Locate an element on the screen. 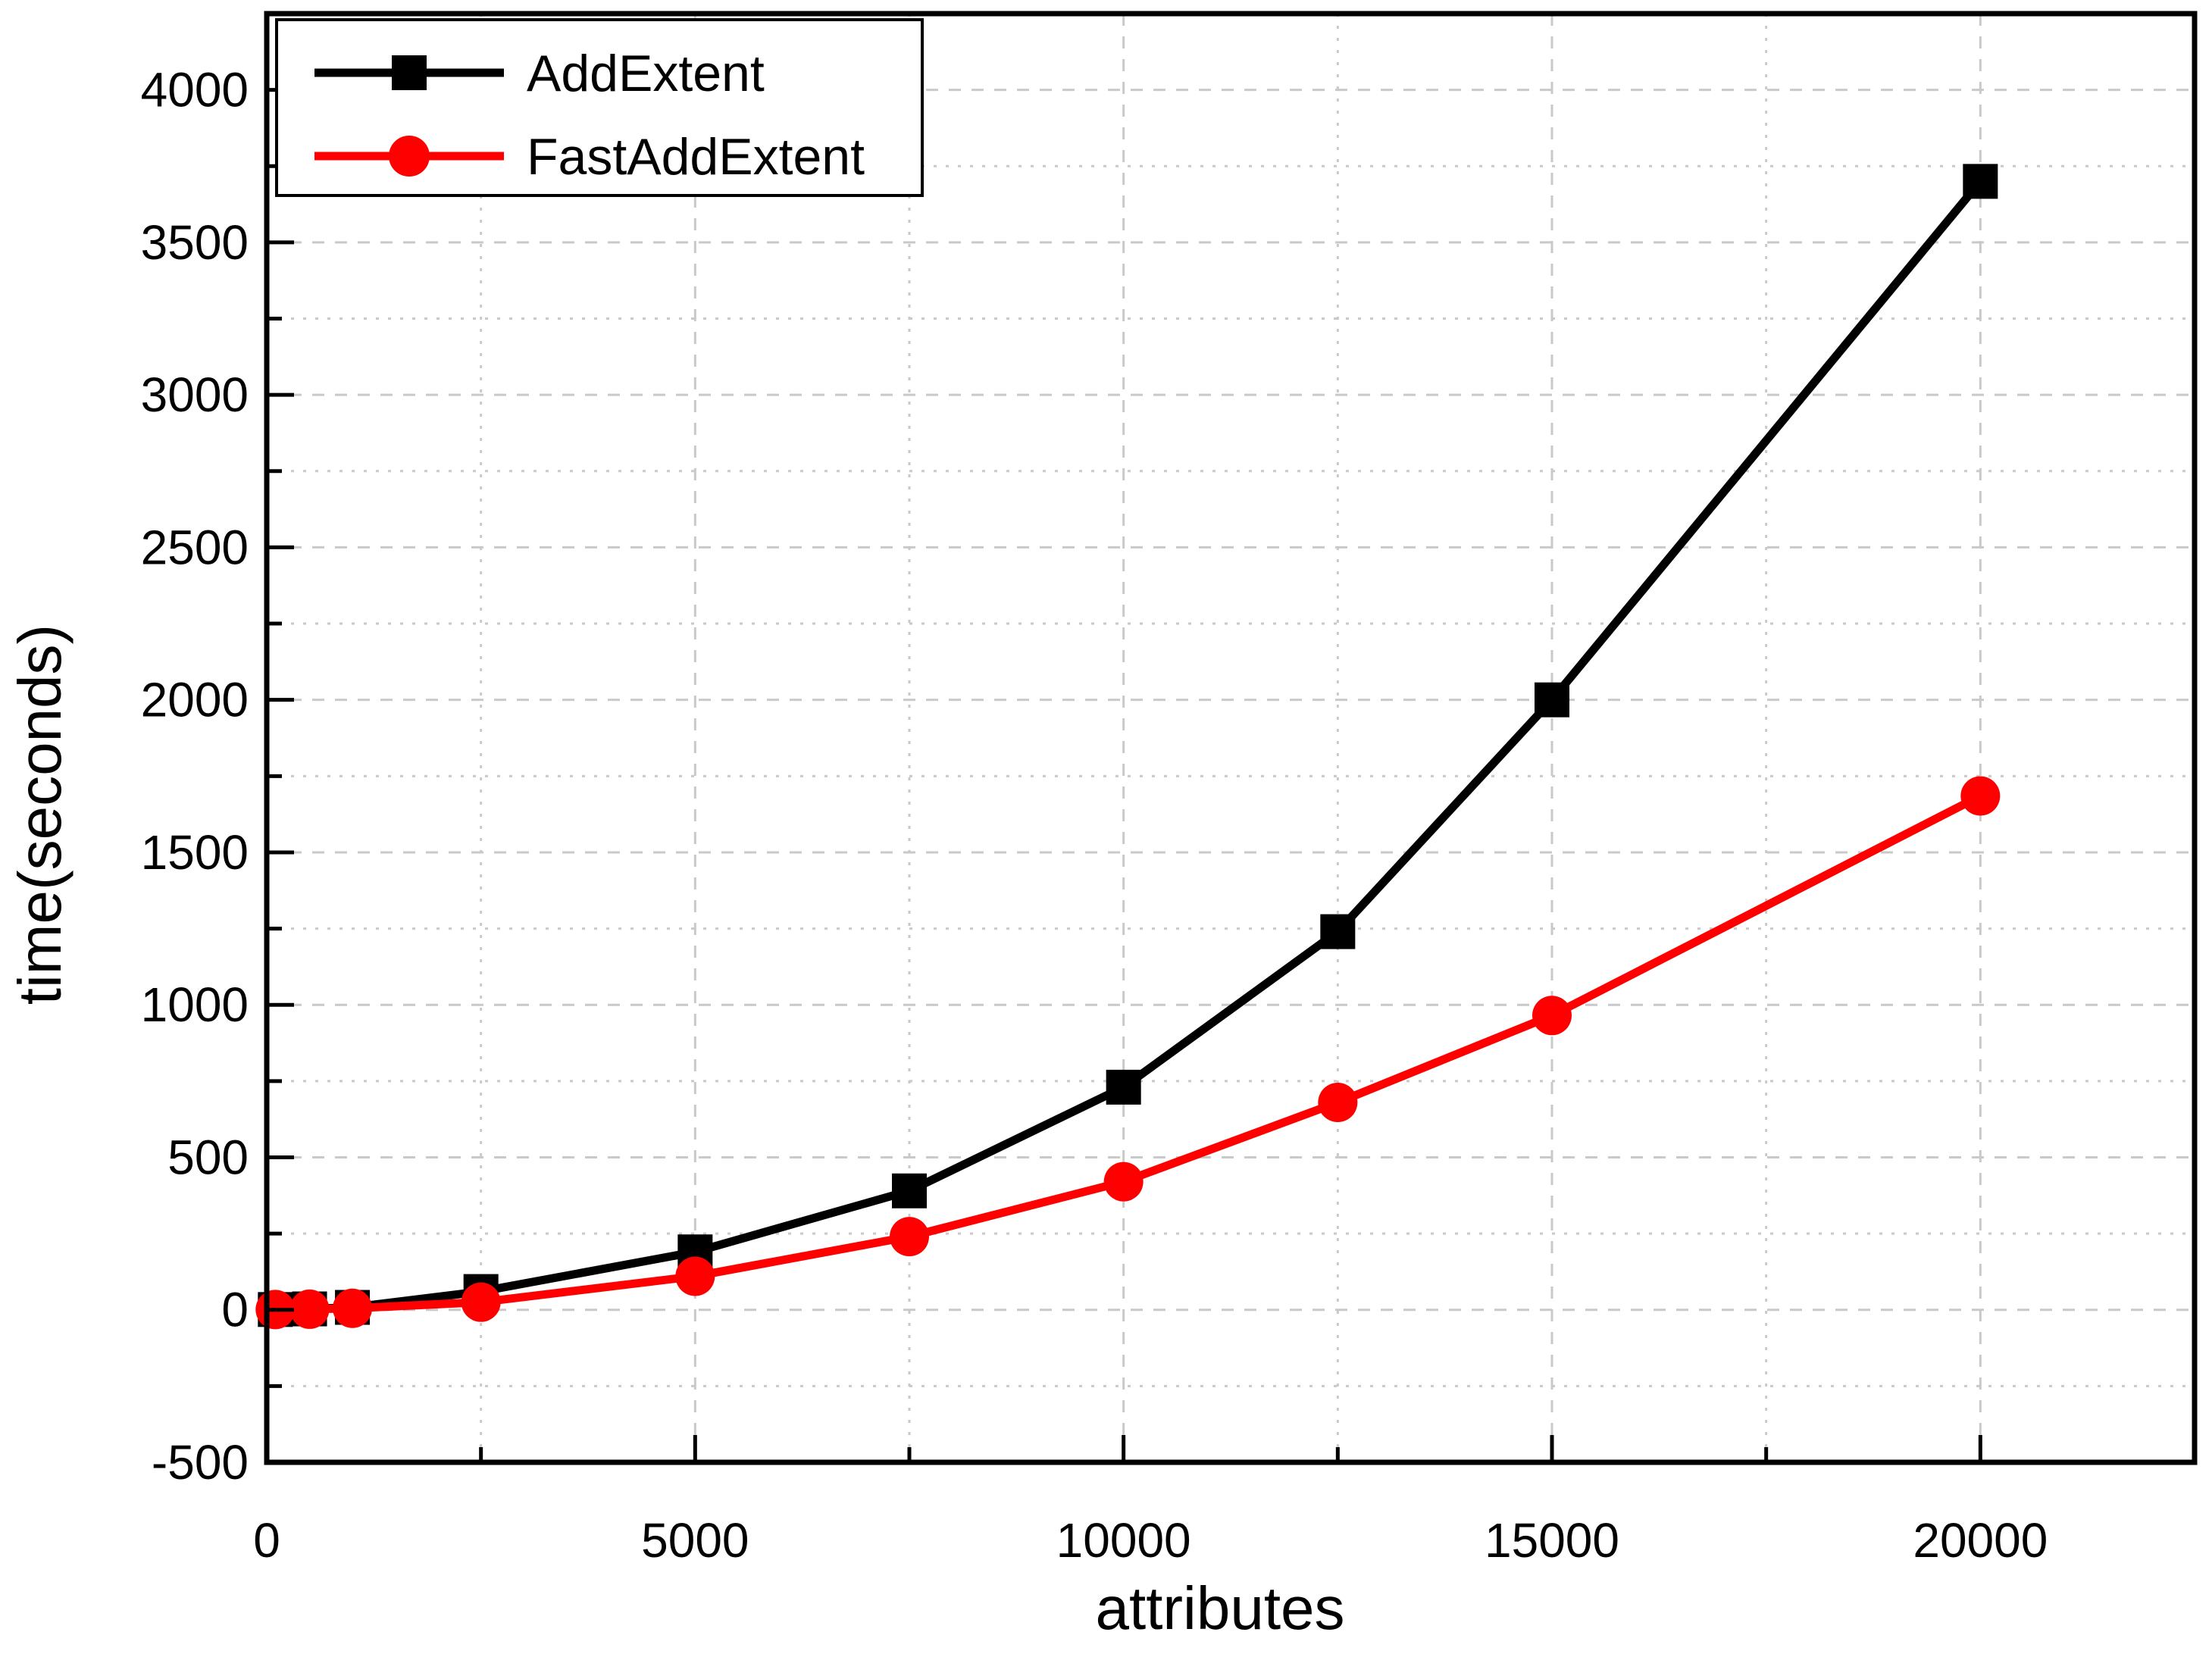 The width and height of the screenshot is (2212, 1654). x-tick-label: 15000 is located at coordinates (1552, 1540).